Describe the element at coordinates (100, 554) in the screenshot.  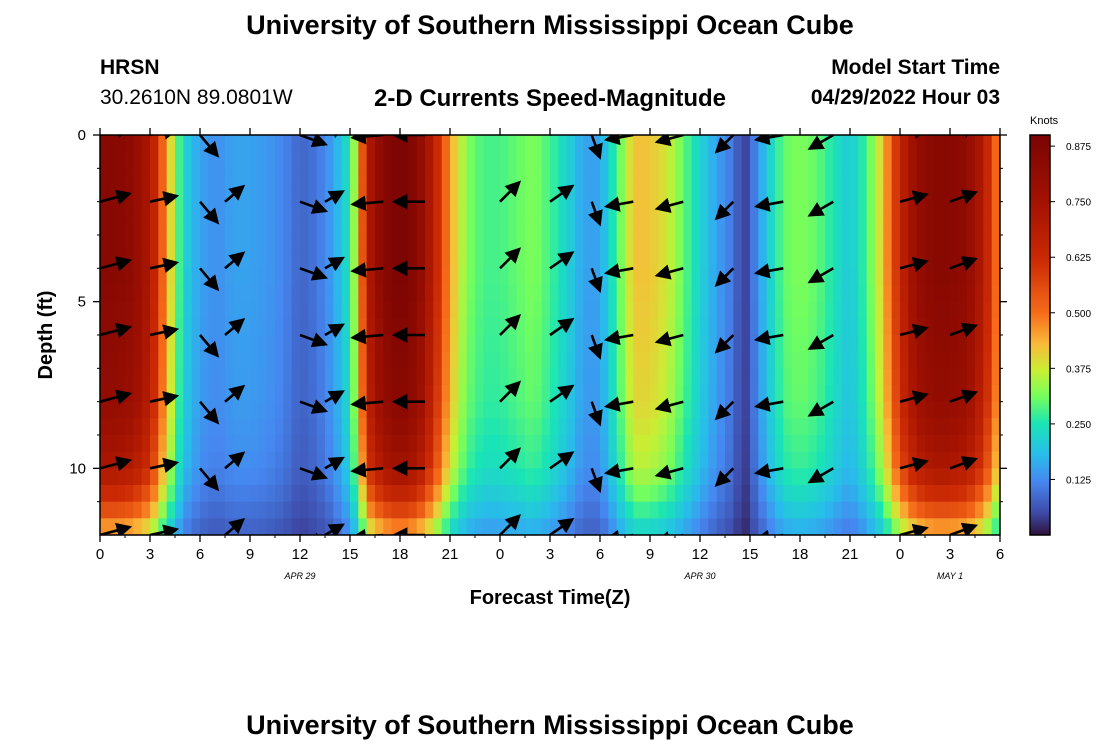
I see `x-tick-label: 0` at that location.